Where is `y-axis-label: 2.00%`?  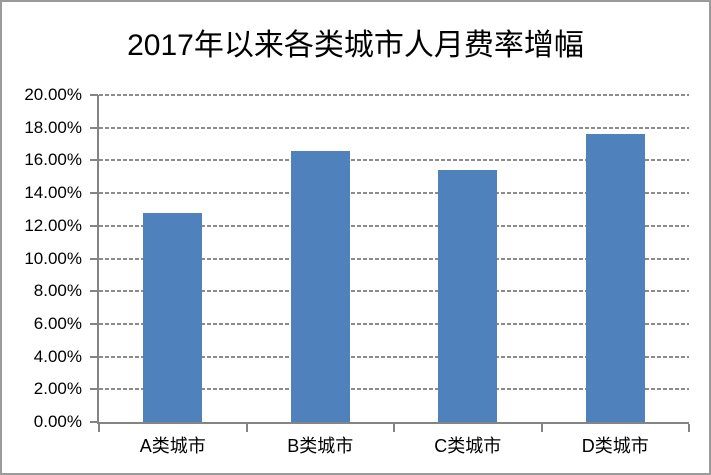
y-axis-label: 2.00% is located at coordinates (57, 389).